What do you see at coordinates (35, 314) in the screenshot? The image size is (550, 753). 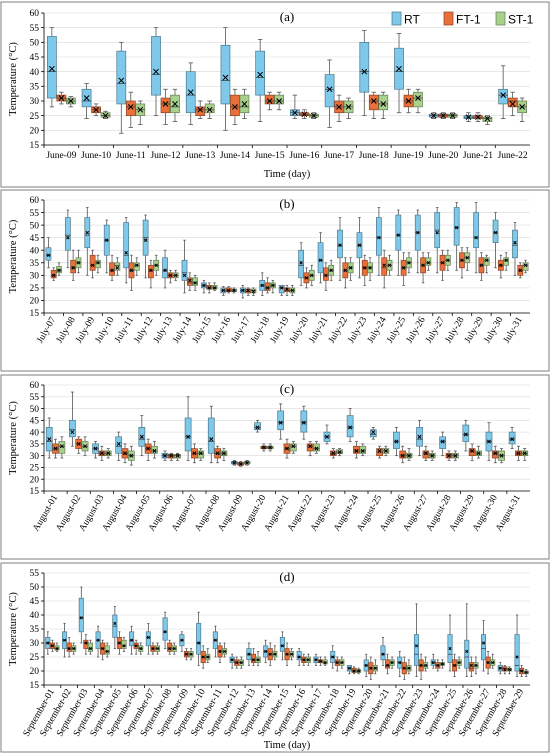 I see `y-tick-label: 15` at bounding box center [35, 314].